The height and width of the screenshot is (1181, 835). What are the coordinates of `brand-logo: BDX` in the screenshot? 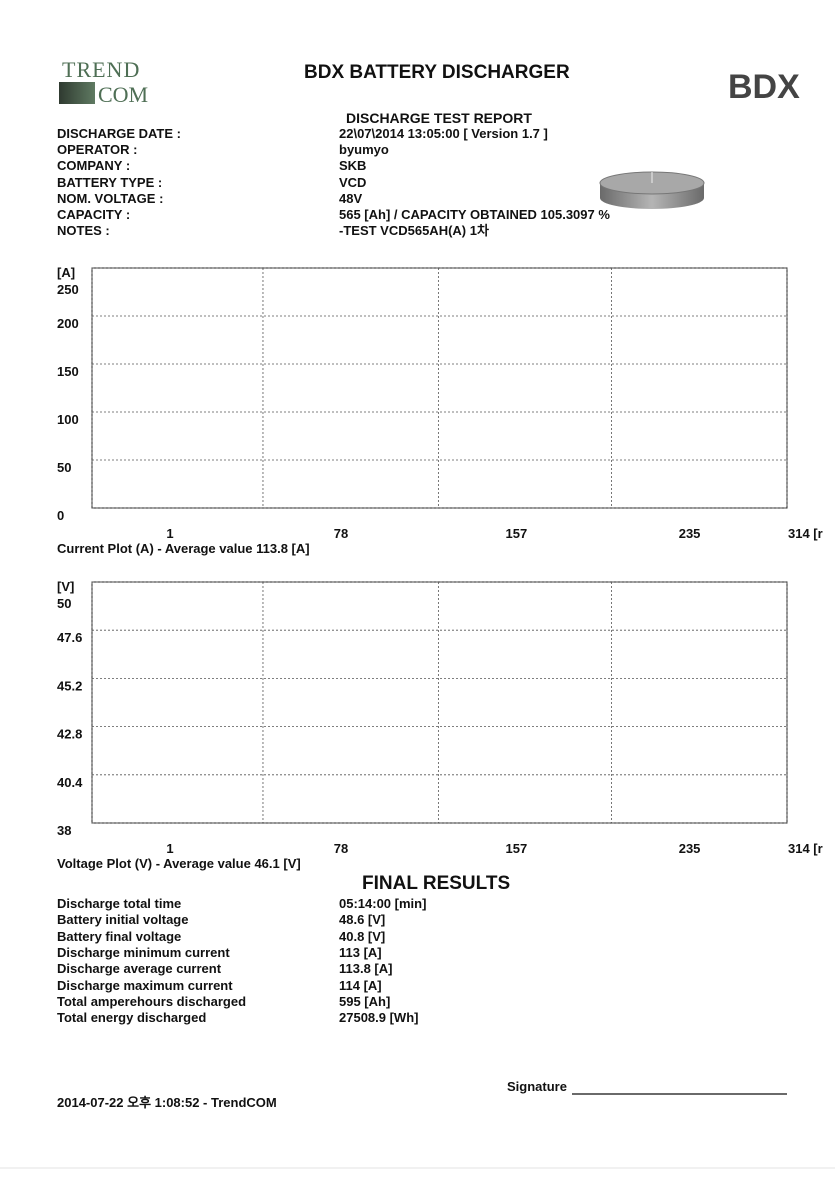 It's located at (764, 87).